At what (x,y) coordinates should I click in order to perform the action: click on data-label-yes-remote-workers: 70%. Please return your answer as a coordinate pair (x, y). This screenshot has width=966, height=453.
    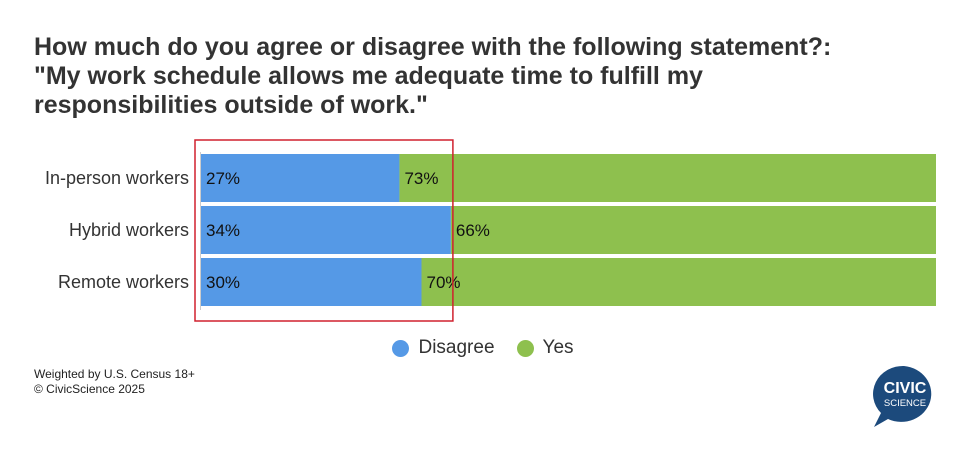
    Looking at the image, I should click on (444, 282).